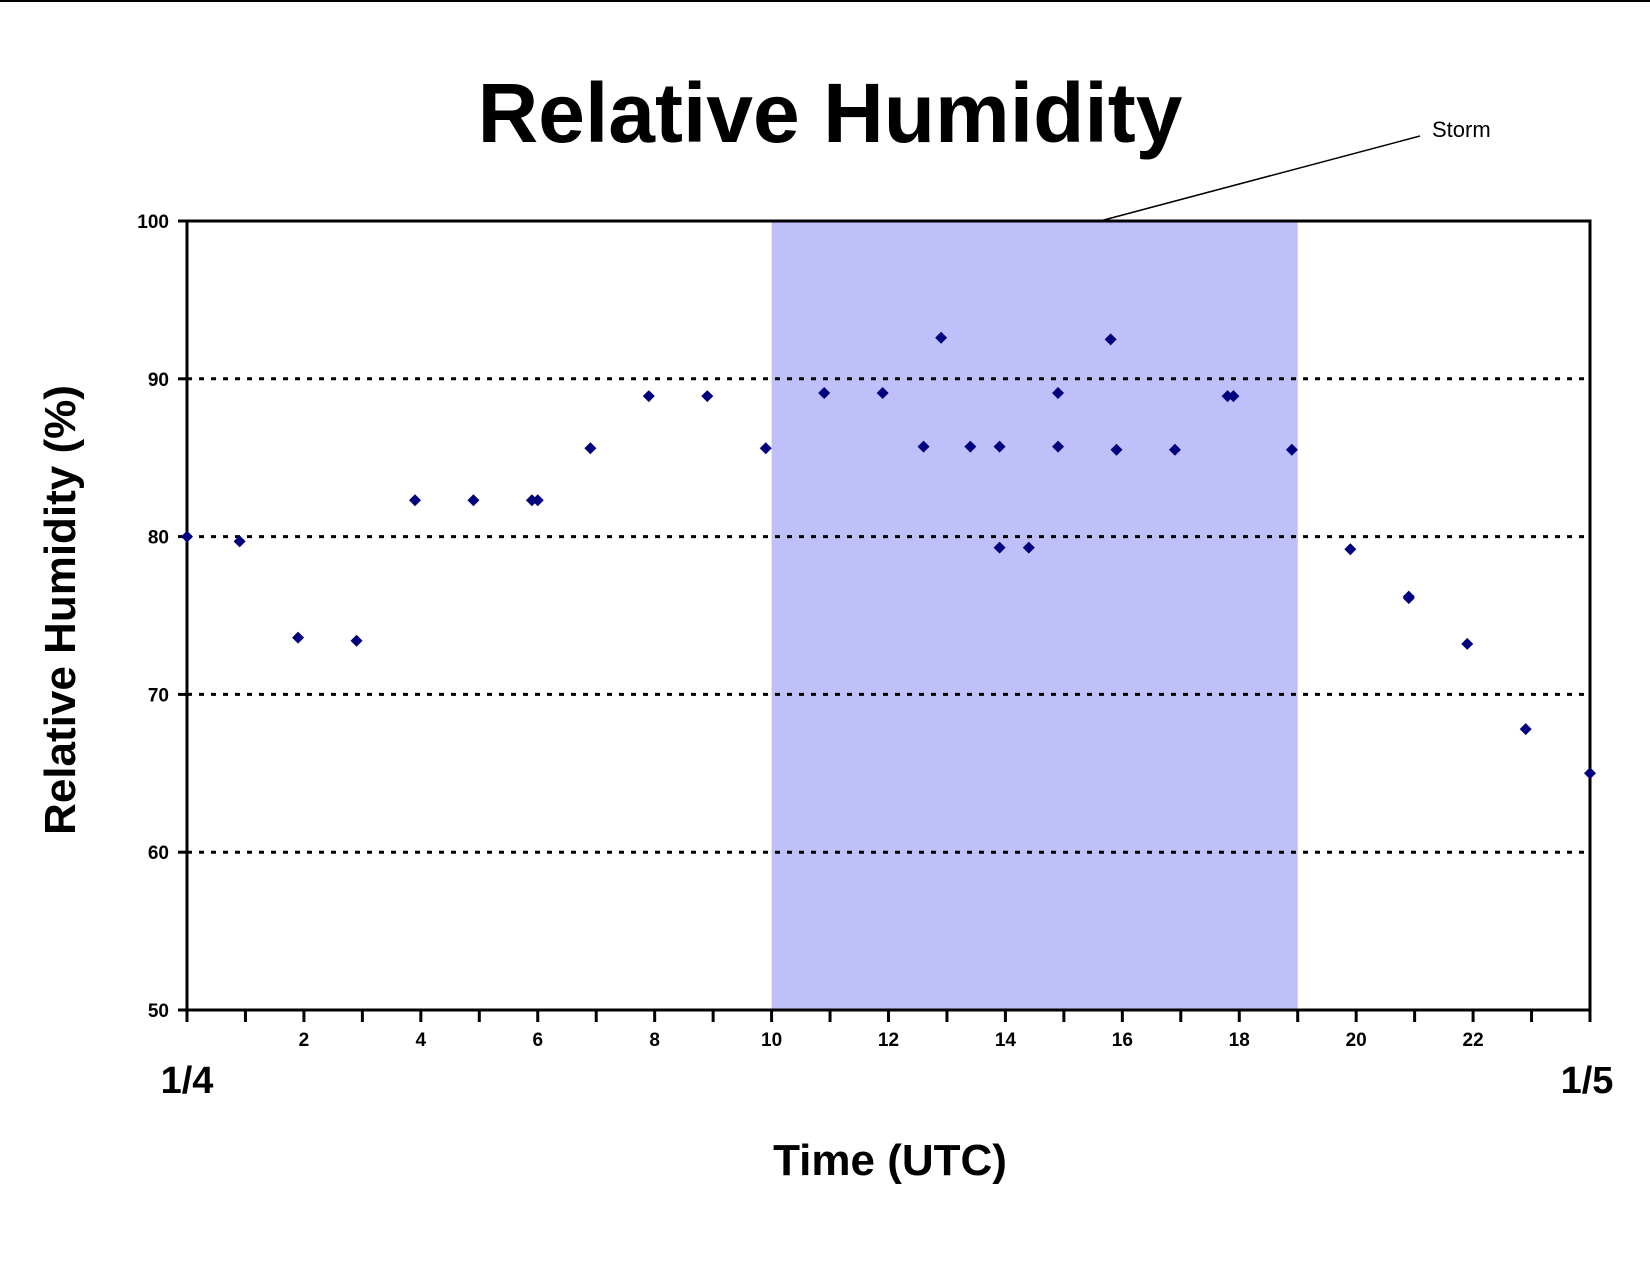 The width and height of the screenshot is (1650, 1275). I want to click on y-tick-label: 70, so click(158, 695).